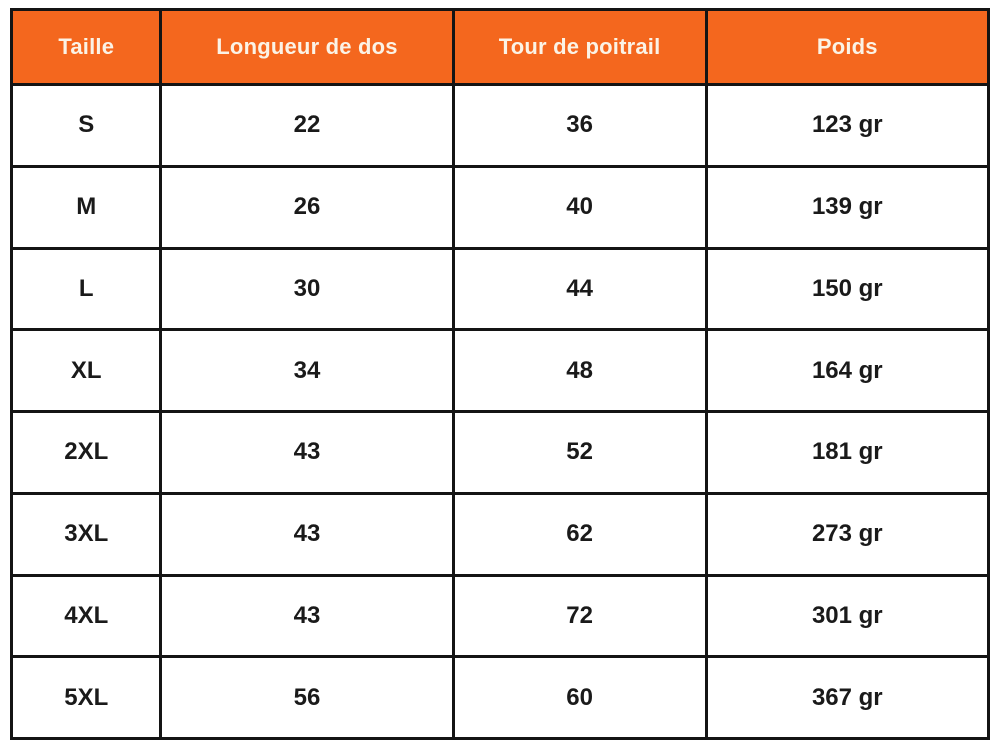  I want to click on cell-chest: 44, so click(579, 289).